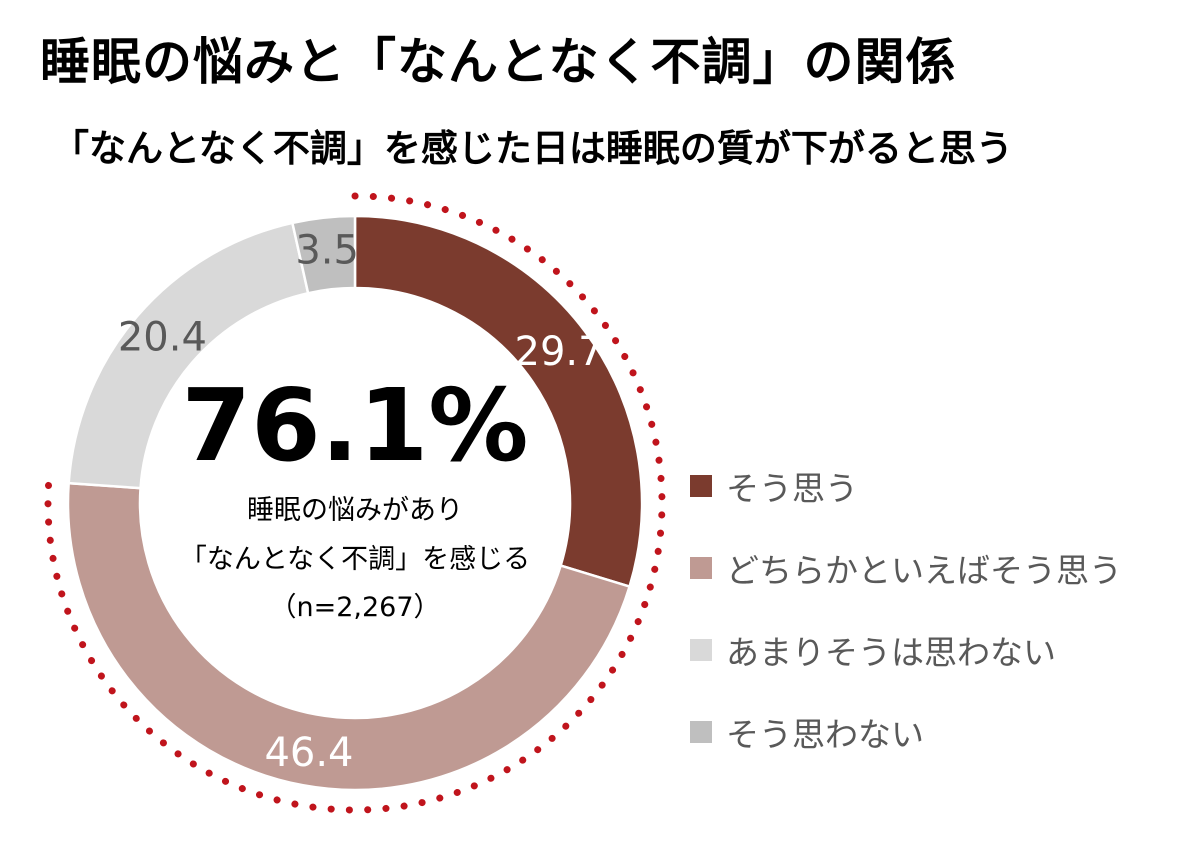  Describe the element at coordinates (327, 251) in the screenshot. I see `data-label: 3.5` at that location.